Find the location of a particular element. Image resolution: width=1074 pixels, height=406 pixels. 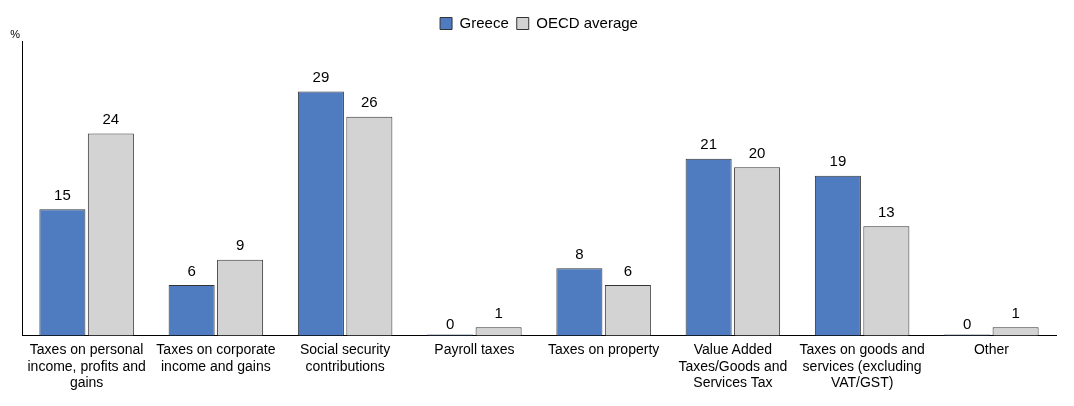

x-tick-label: Taxes on corporate income and gains is located at coordinates (216, 357).